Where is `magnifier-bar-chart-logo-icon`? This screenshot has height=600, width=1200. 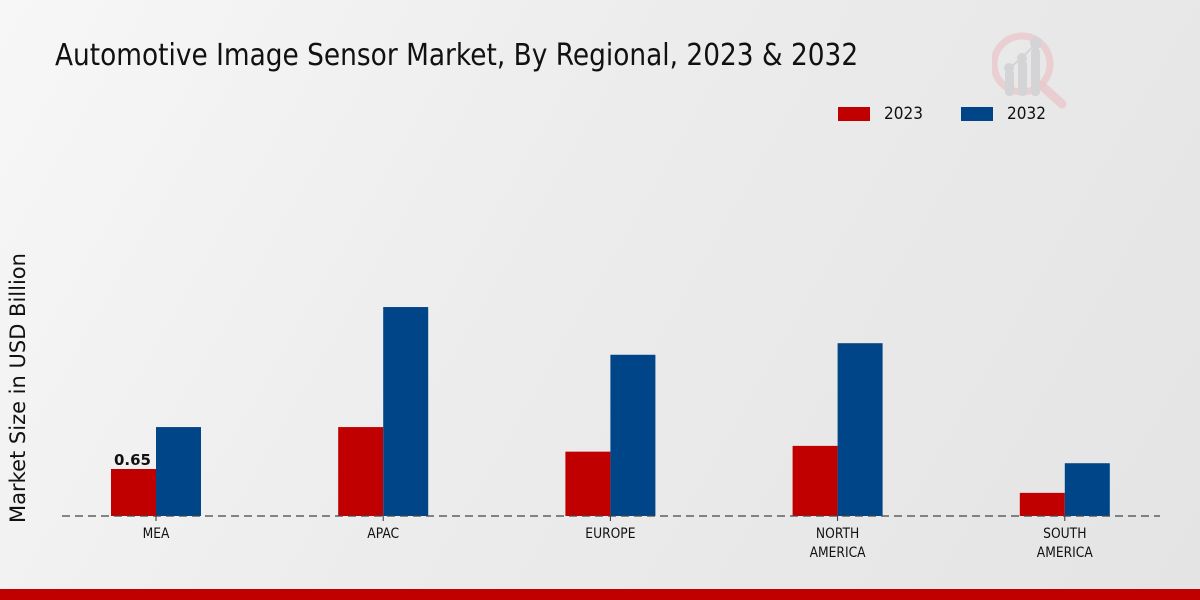
magnifier-bar-chart-logo-icon is located at coordinates (1029, 70).